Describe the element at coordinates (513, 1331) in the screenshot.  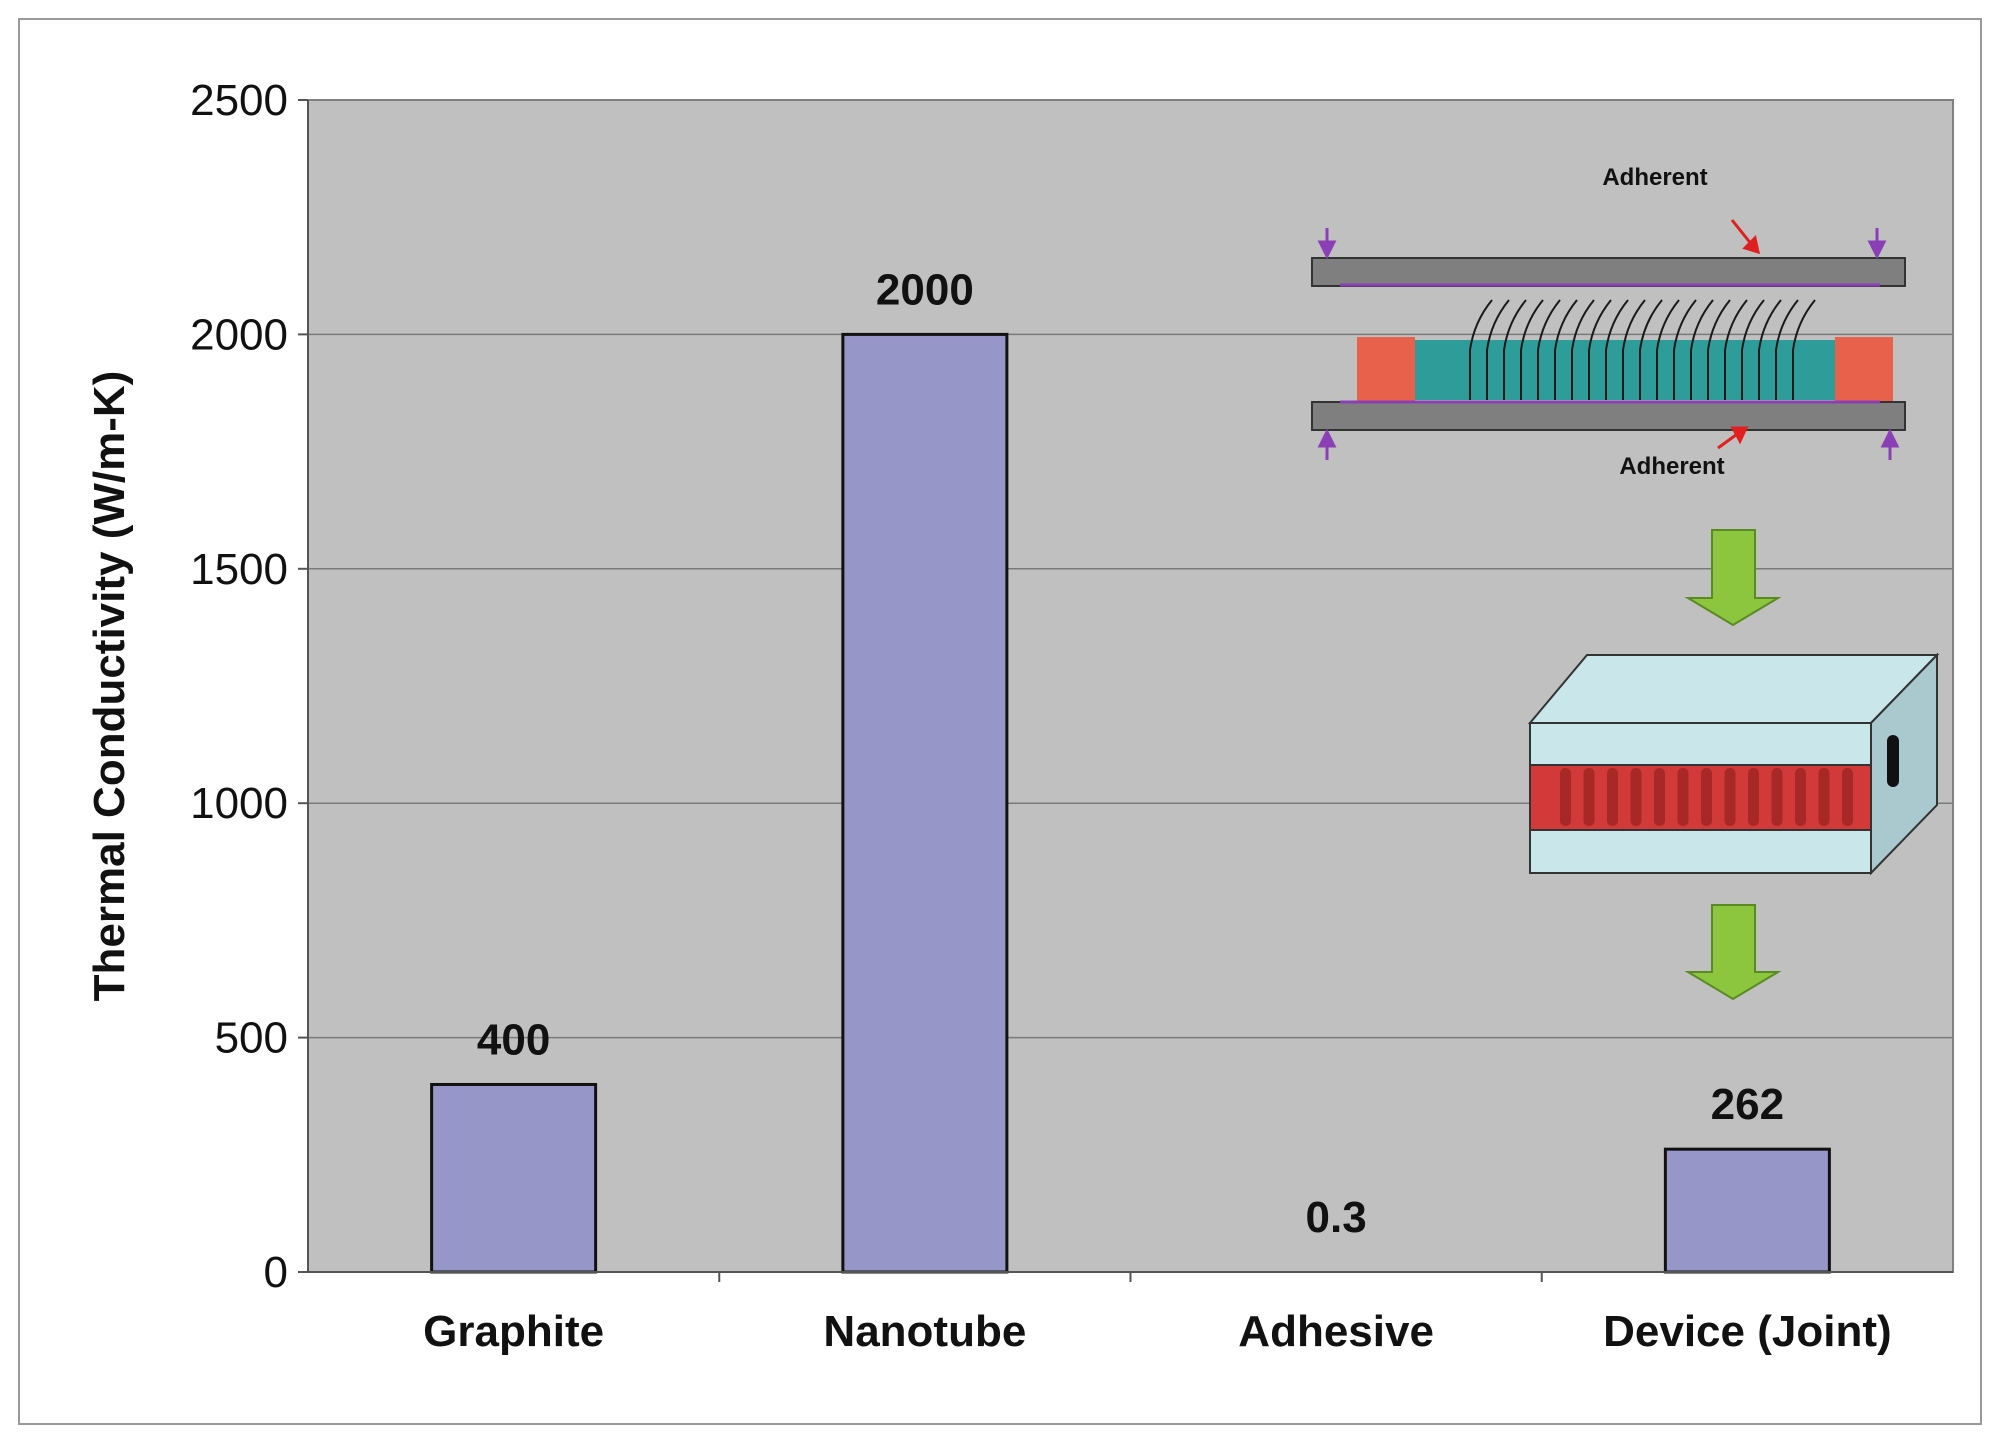
I see `x-category-label: Graphite` at that location.